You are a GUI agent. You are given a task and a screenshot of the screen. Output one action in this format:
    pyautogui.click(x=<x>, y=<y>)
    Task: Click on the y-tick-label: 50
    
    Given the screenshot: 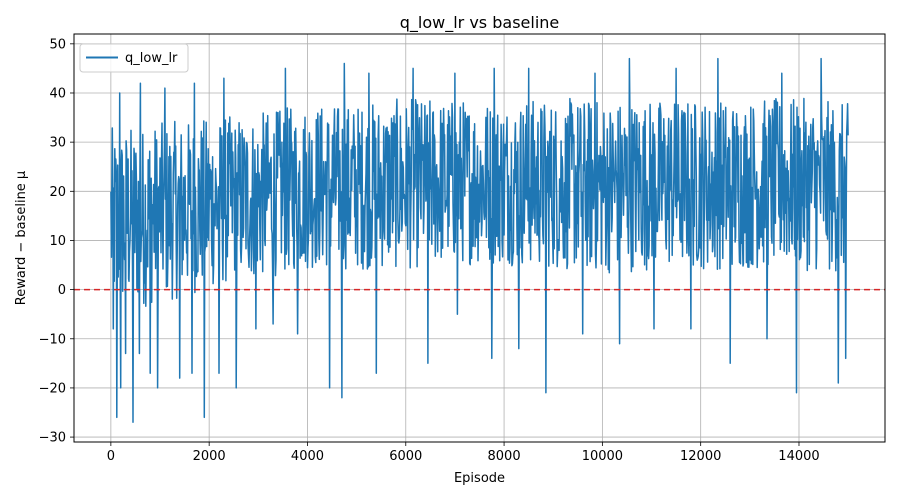 What is the action you would take?
    pyautogui.click(x=57, y=44)
    